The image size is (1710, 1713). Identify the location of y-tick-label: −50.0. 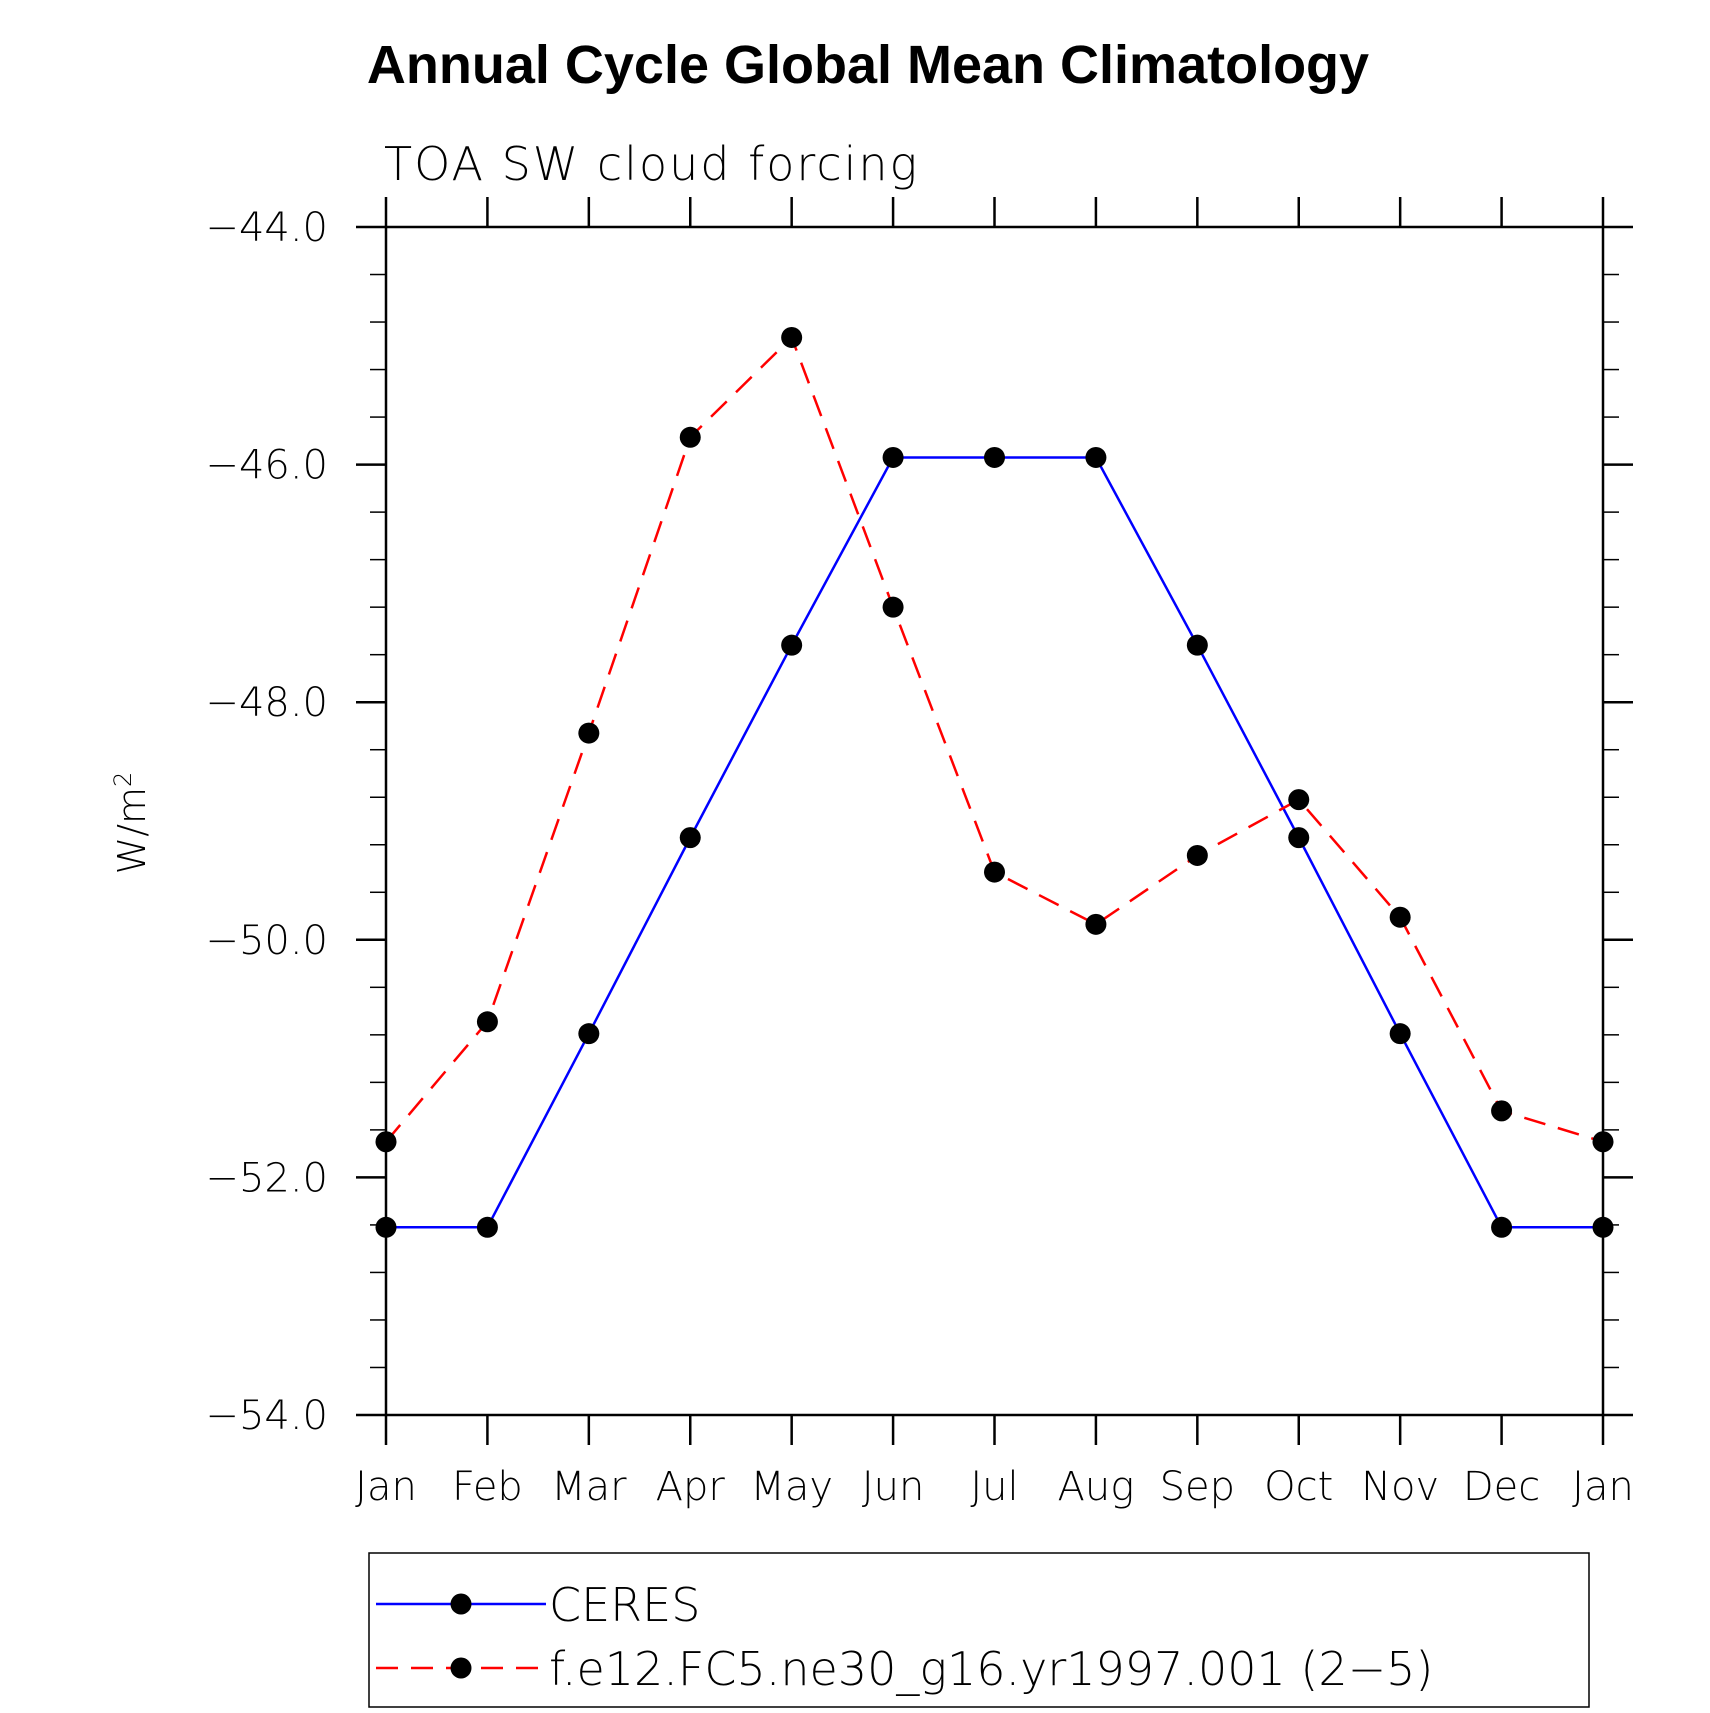
(266, 941).